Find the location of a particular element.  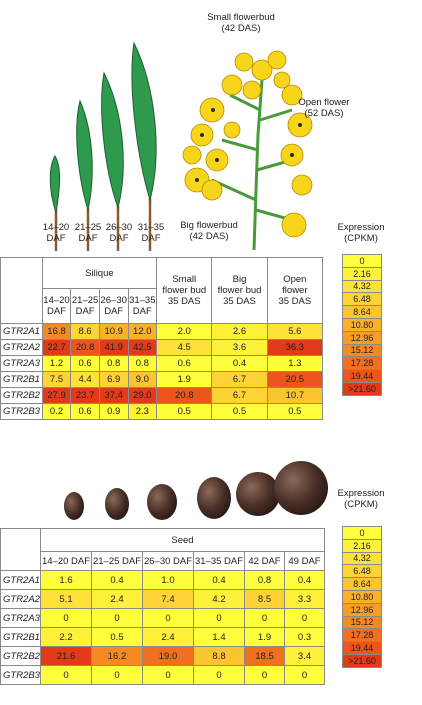

legend-row: 8.64 is located at coordinates (362, 584).